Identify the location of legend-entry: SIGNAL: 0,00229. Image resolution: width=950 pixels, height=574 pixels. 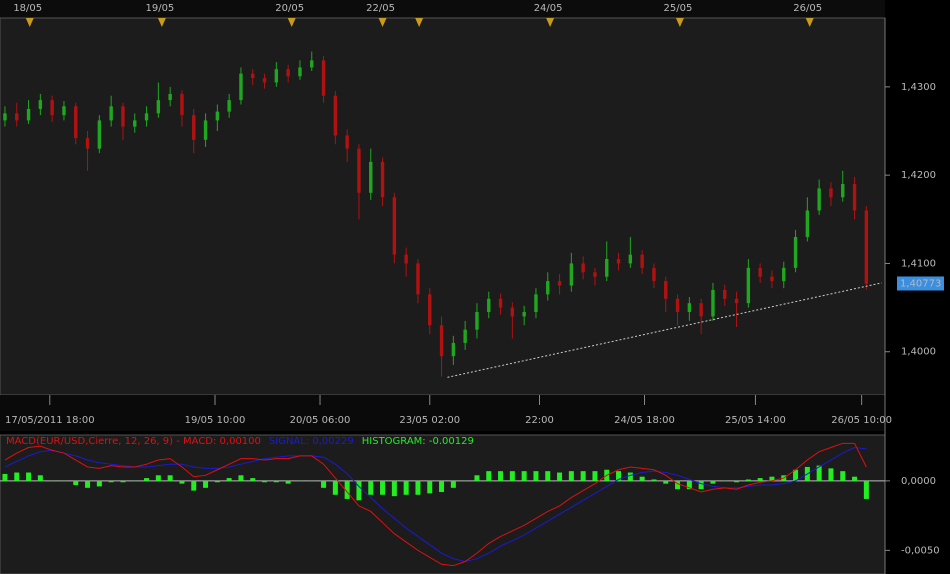
(311, 441).